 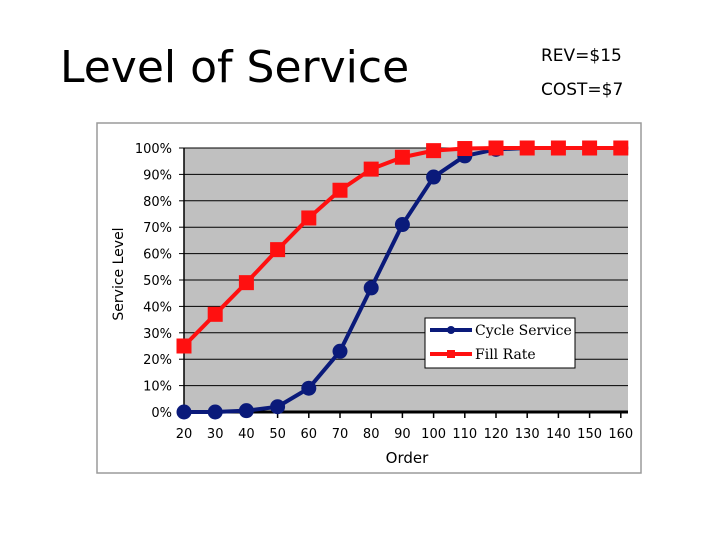 What do you see at coordinates (157, 307) in the screenshot?
I see `y-tick-label: 40%` at bounding box center [157, 307].